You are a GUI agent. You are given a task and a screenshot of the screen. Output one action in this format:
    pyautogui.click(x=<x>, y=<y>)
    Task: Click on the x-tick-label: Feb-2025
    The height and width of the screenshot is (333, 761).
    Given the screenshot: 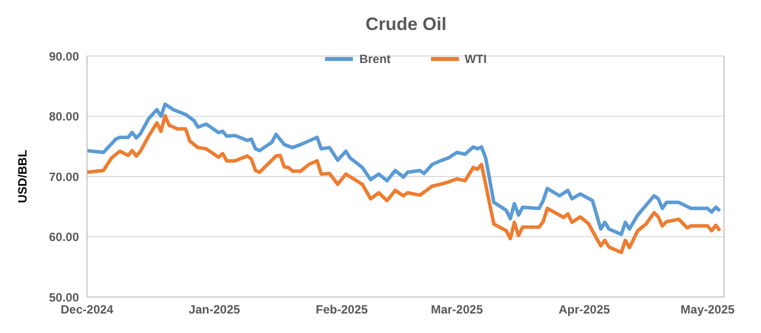 What is the action you would take?
    pyautogui.click(x=342, y=309)
    